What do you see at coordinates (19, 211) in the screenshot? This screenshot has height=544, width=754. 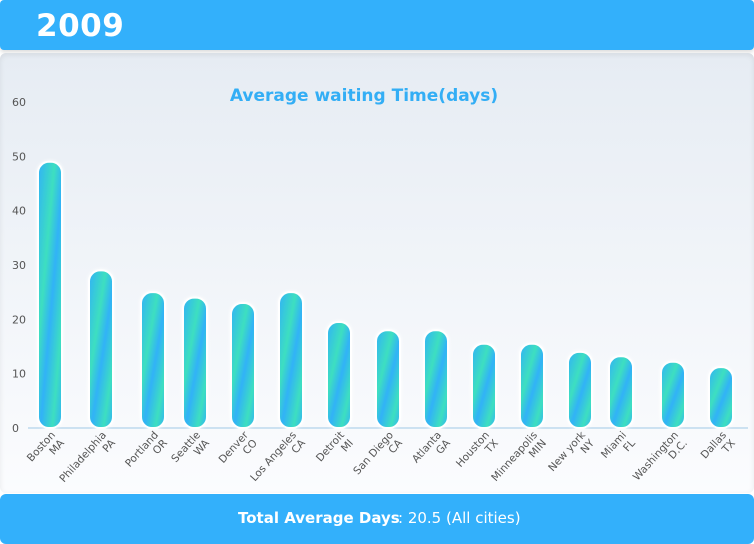 I see `y-tick-label: 40` at bounding box center [19, 211].